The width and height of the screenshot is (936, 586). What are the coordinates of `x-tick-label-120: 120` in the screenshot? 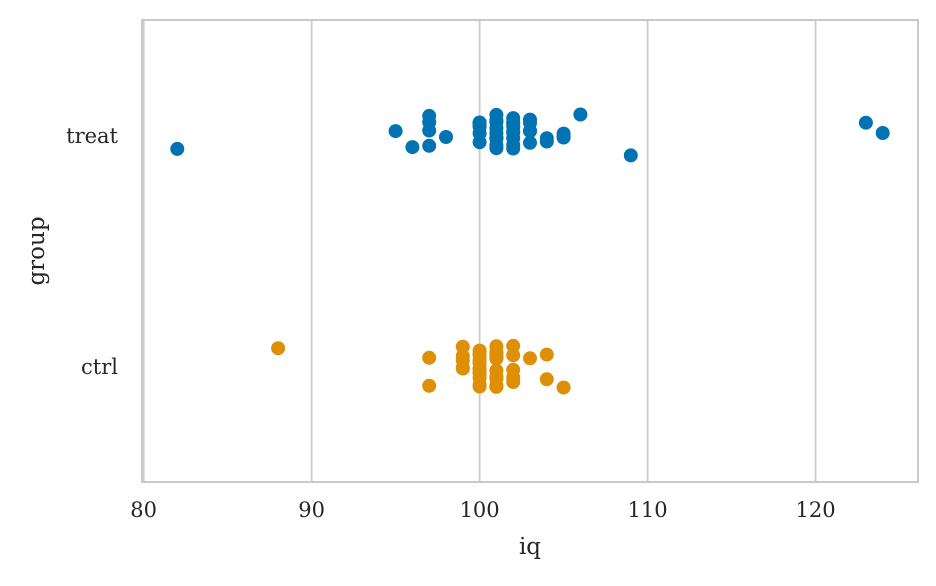 It's located at (815, 510).